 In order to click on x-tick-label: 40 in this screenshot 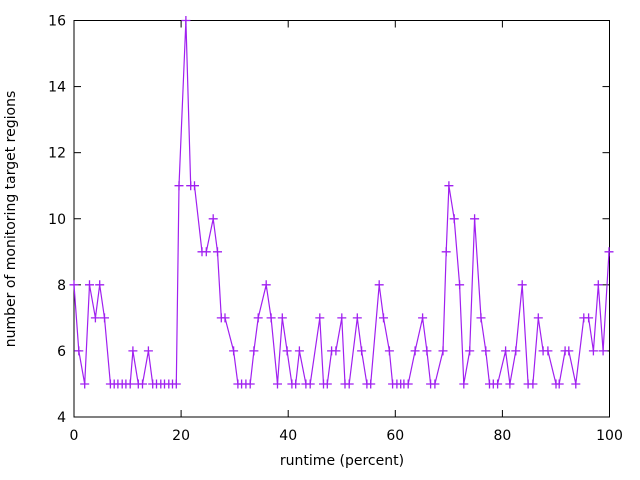, I will do `click(288, 436)`.